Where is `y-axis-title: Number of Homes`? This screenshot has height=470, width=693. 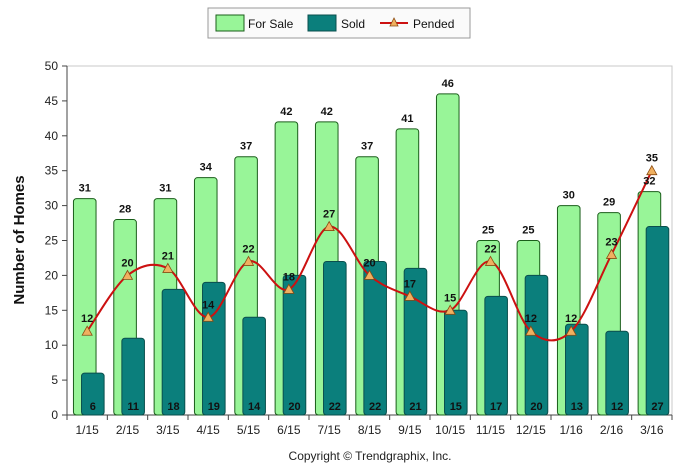
y-axis-title: Number of Homes is located at coordinates (19, 239).